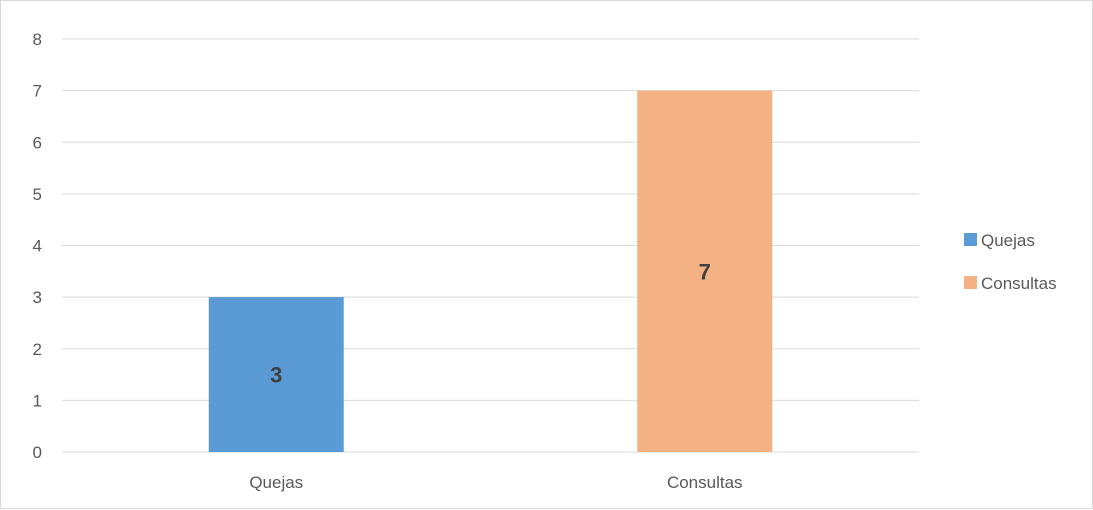 The image size is (1093, 510). I want to click on y-tick-label: 8, so click(37, 39).